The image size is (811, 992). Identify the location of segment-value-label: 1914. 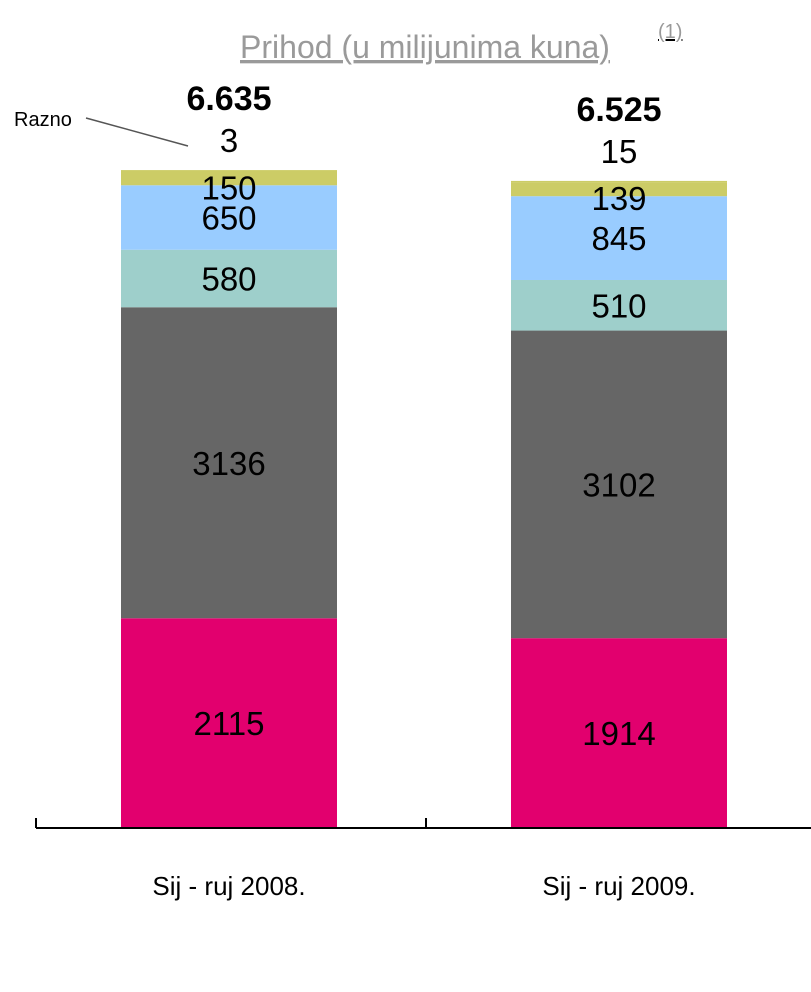
(618, 733).